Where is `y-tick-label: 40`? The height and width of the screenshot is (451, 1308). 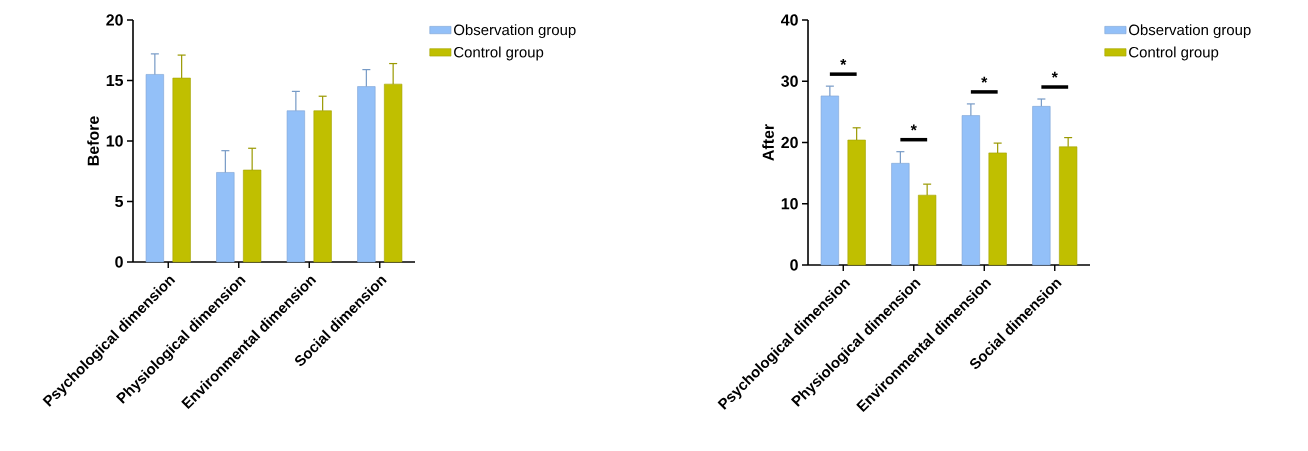
y-tick-label: 40 is located at coordinates (789, 20).